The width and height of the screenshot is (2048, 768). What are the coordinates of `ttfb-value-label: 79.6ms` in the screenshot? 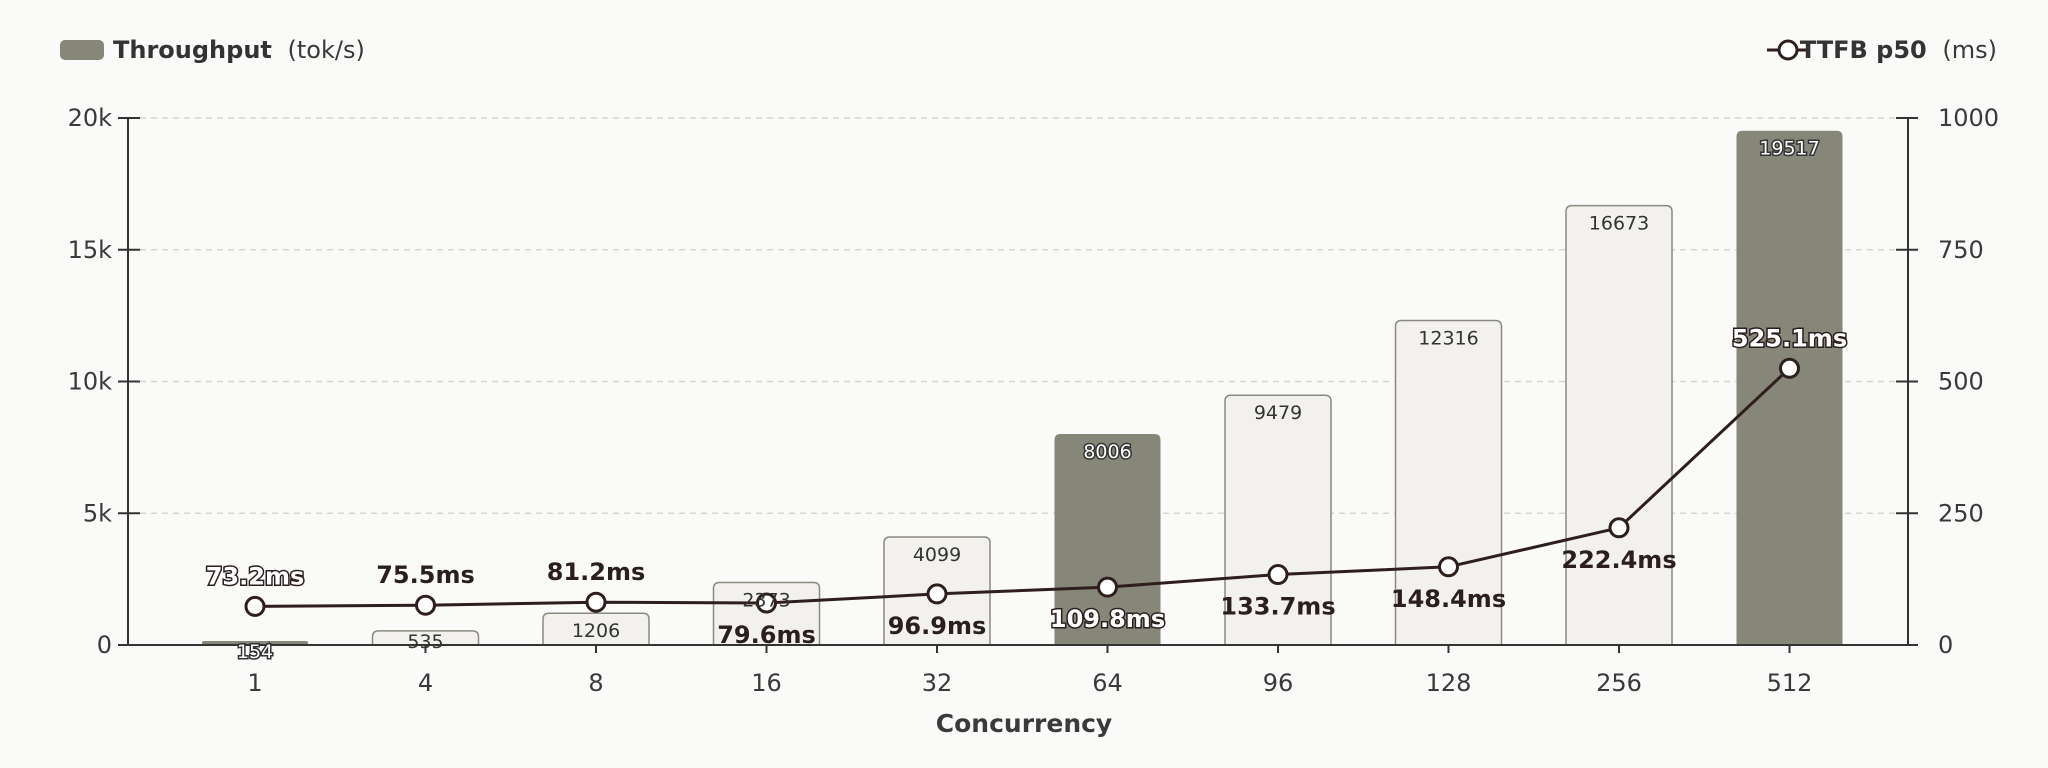 It's located at (766, 635).